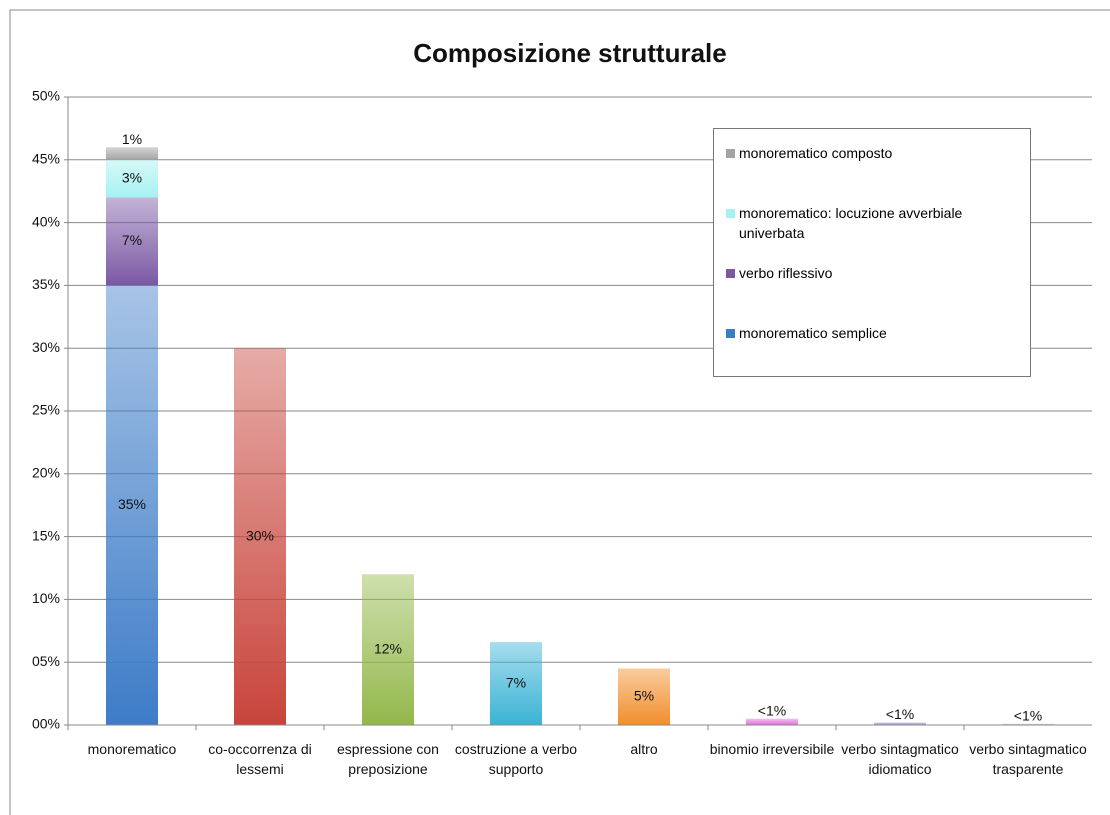 The image size is (1110, 815). Describe the element at coordinates (46, 159) in the screenshot. I see `y-tick-label: 45%` at that location.